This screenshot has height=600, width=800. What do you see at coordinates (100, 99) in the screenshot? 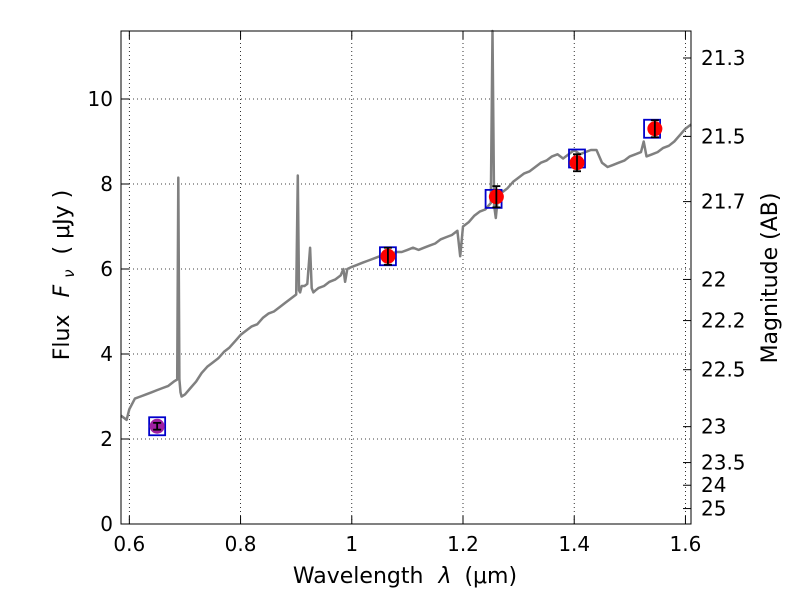
I see `y-tick-label: 10` at bounding box center [100, 99].